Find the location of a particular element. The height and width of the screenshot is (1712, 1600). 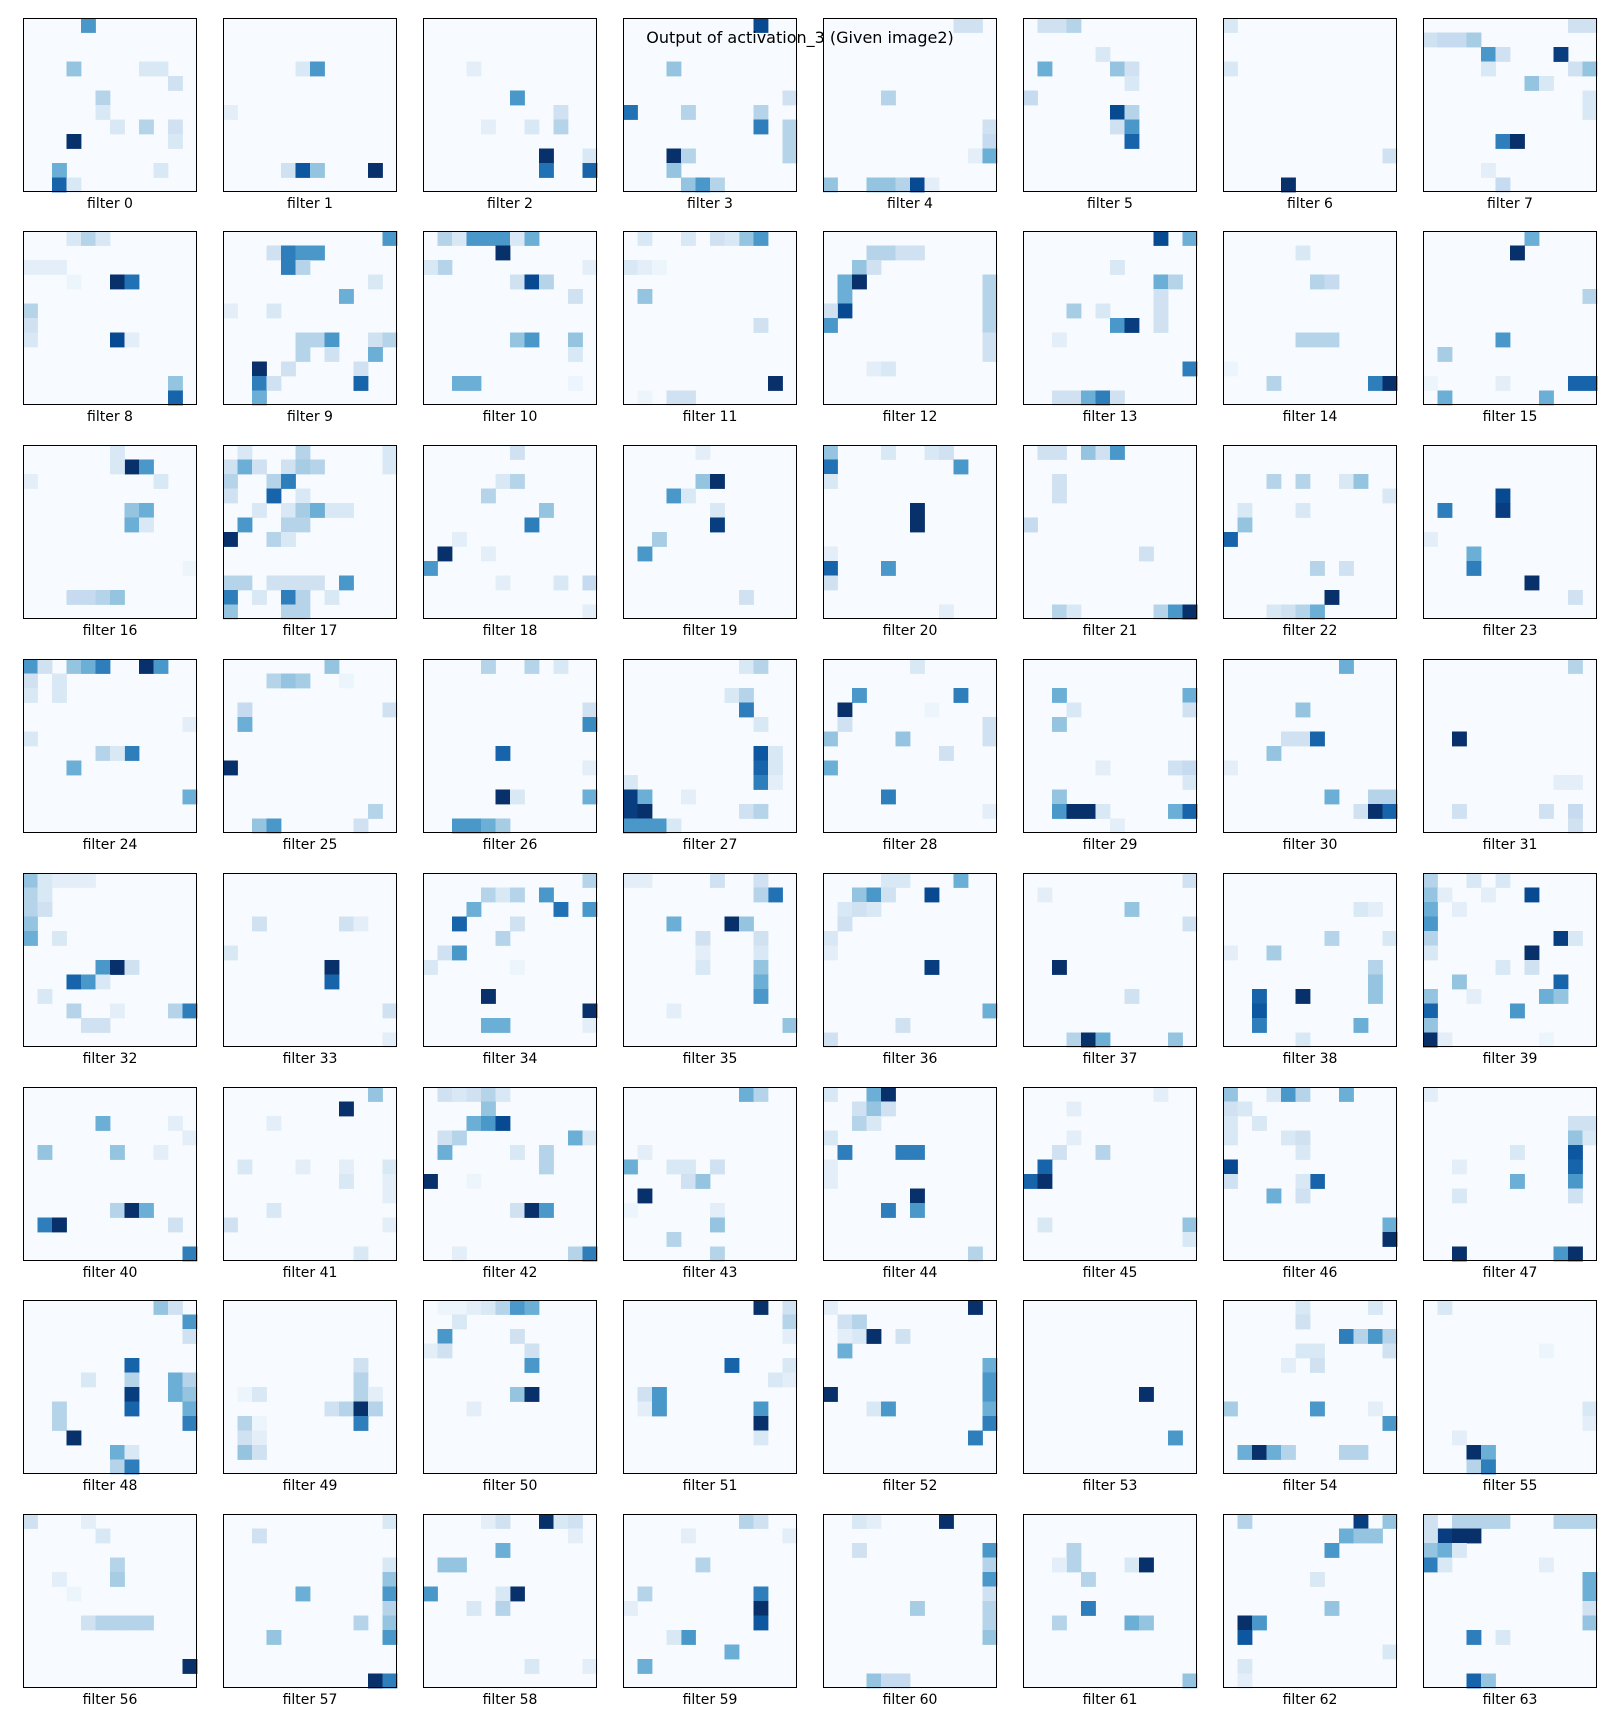

panel-label: filter 35 is located at coordinates (710, 1059).